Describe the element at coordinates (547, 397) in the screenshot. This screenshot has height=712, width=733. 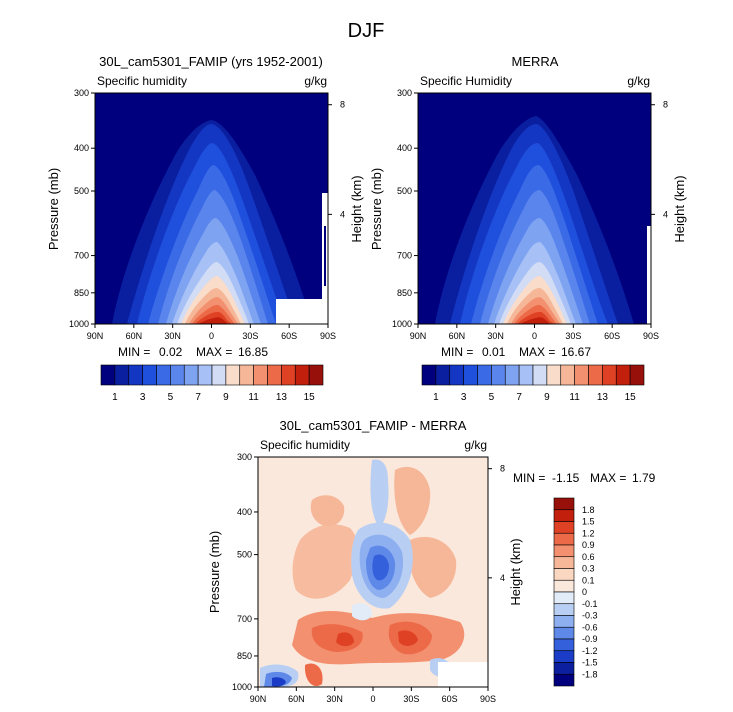
I see `colorbar-label: 9` at that location.